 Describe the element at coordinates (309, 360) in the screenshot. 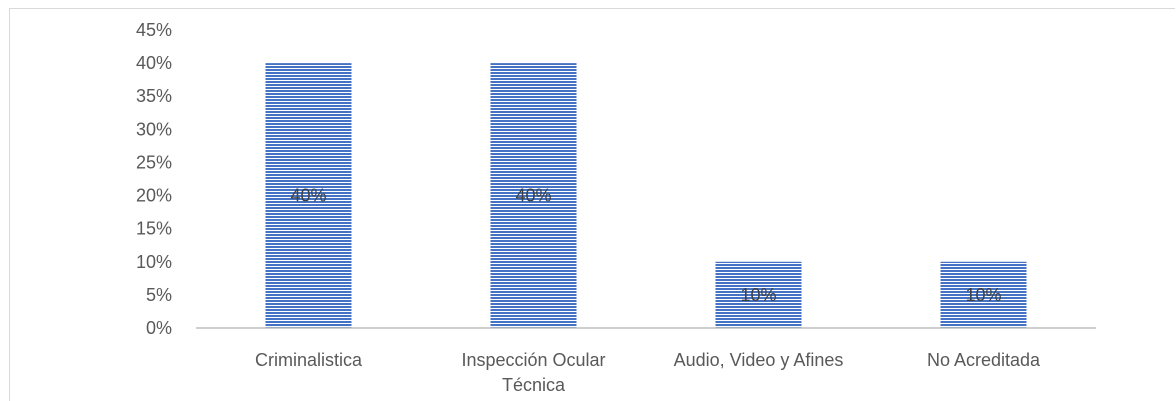

I see `category-label: Criminalistica` at that location.